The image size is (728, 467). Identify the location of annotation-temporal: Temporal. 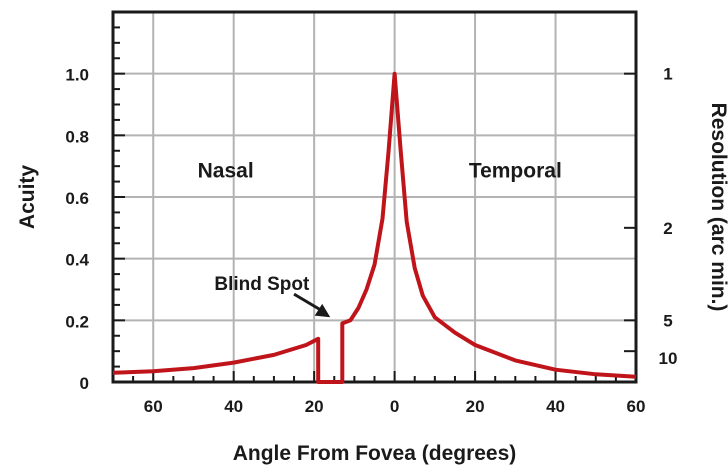
(515, 170).